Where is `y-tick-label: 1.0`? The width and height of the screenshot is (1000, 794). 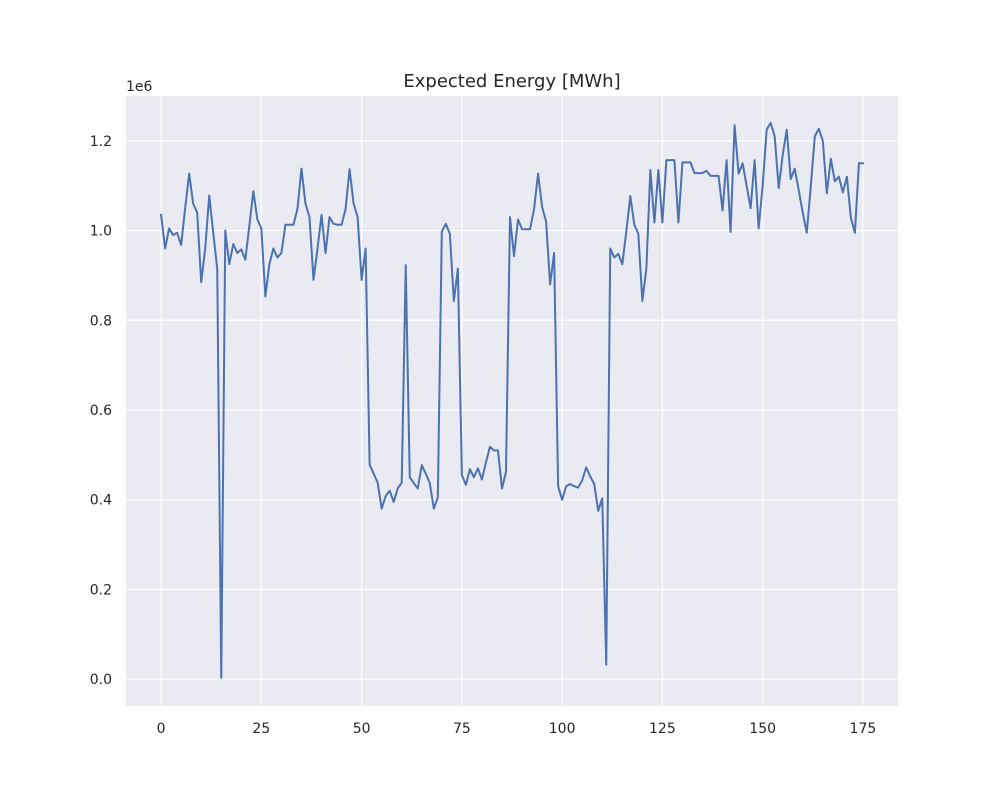
y-tick-label: 1.0 is located at coordinates (101, 232).